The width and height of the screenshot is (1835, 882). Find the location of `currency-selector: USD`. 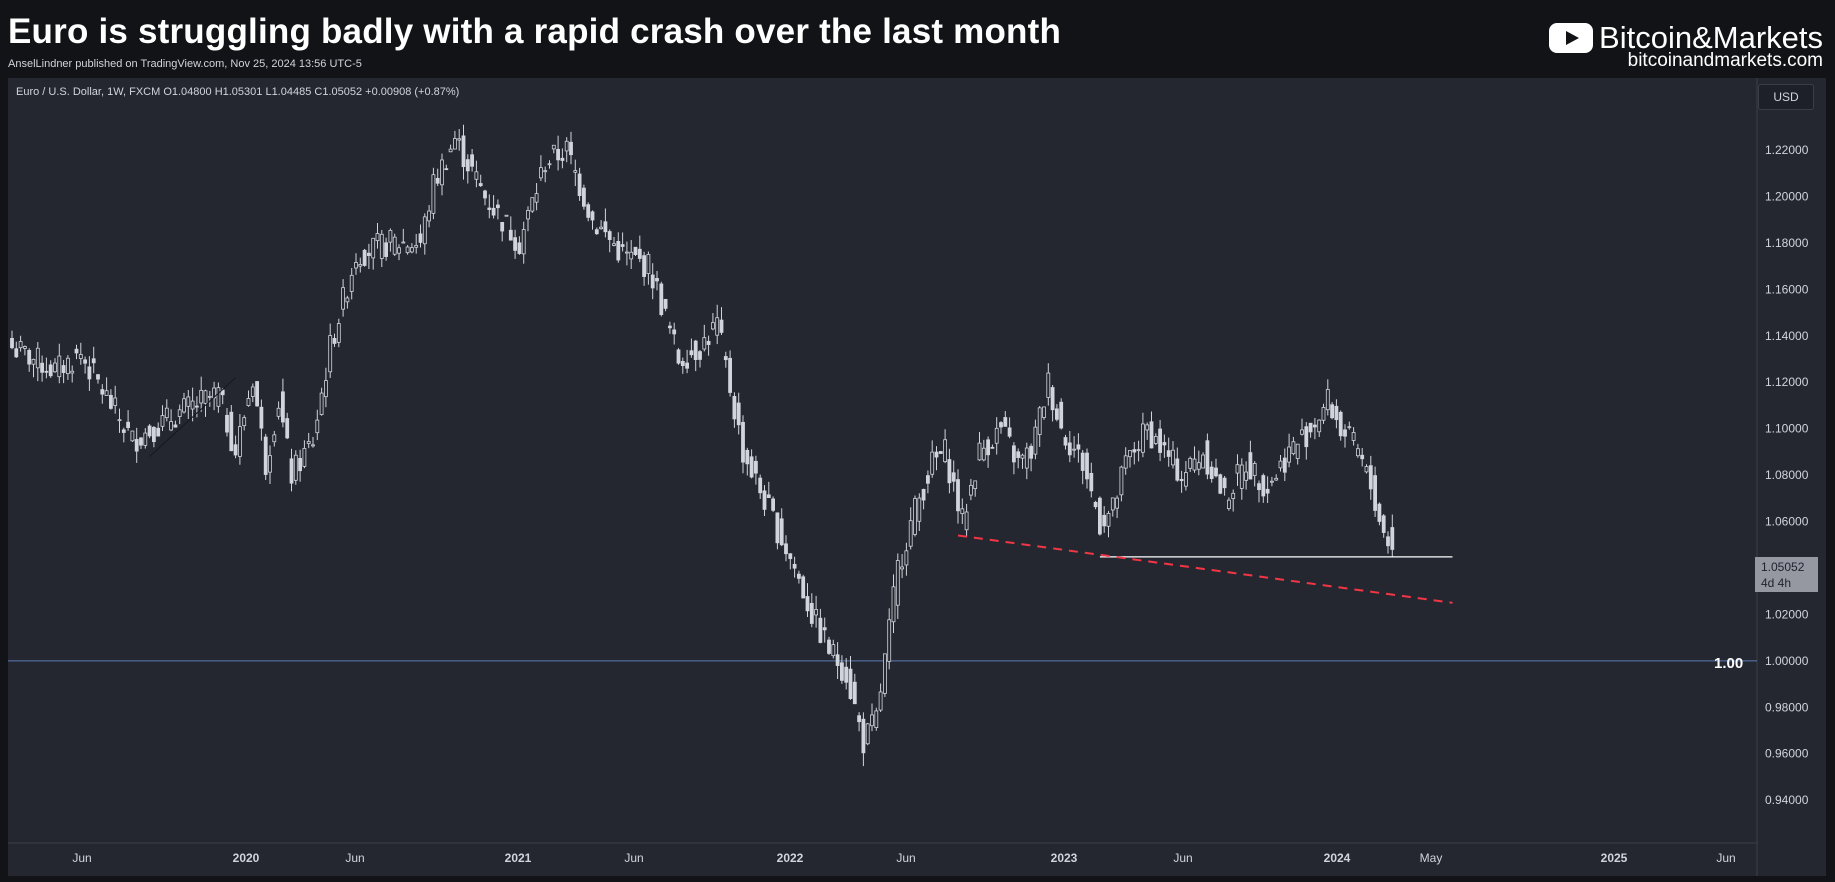

currency-selector: USD is located at coordinates (1786, 97).